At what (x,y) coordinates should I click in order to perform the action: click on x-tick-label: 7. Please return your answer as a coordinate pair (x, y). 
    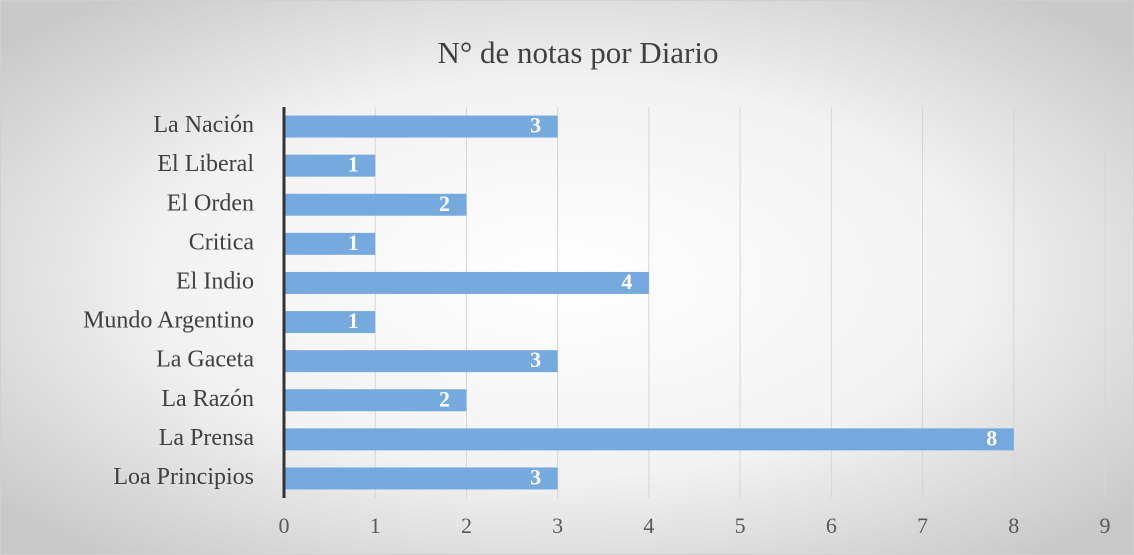
    Looking at the image, I should click on (922, 525).